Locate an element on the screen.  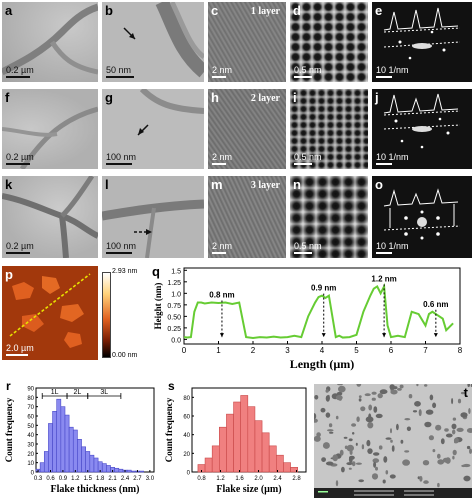
x-tick-label: 0.6 is located at coordinates (50, 479).